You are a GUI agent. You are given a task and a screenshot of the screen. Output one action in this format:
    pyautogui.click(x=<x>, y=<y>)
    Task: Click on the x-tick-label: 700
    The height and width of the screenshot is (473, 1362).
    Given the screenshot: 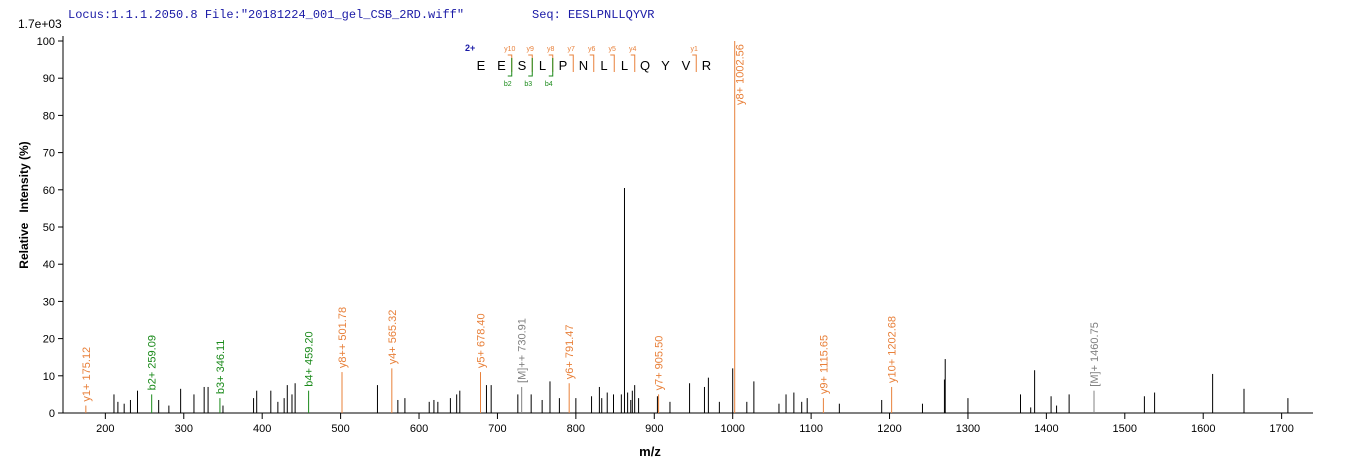 What is the action you would take?
    pyautogui.click(x=497, y=429)
    